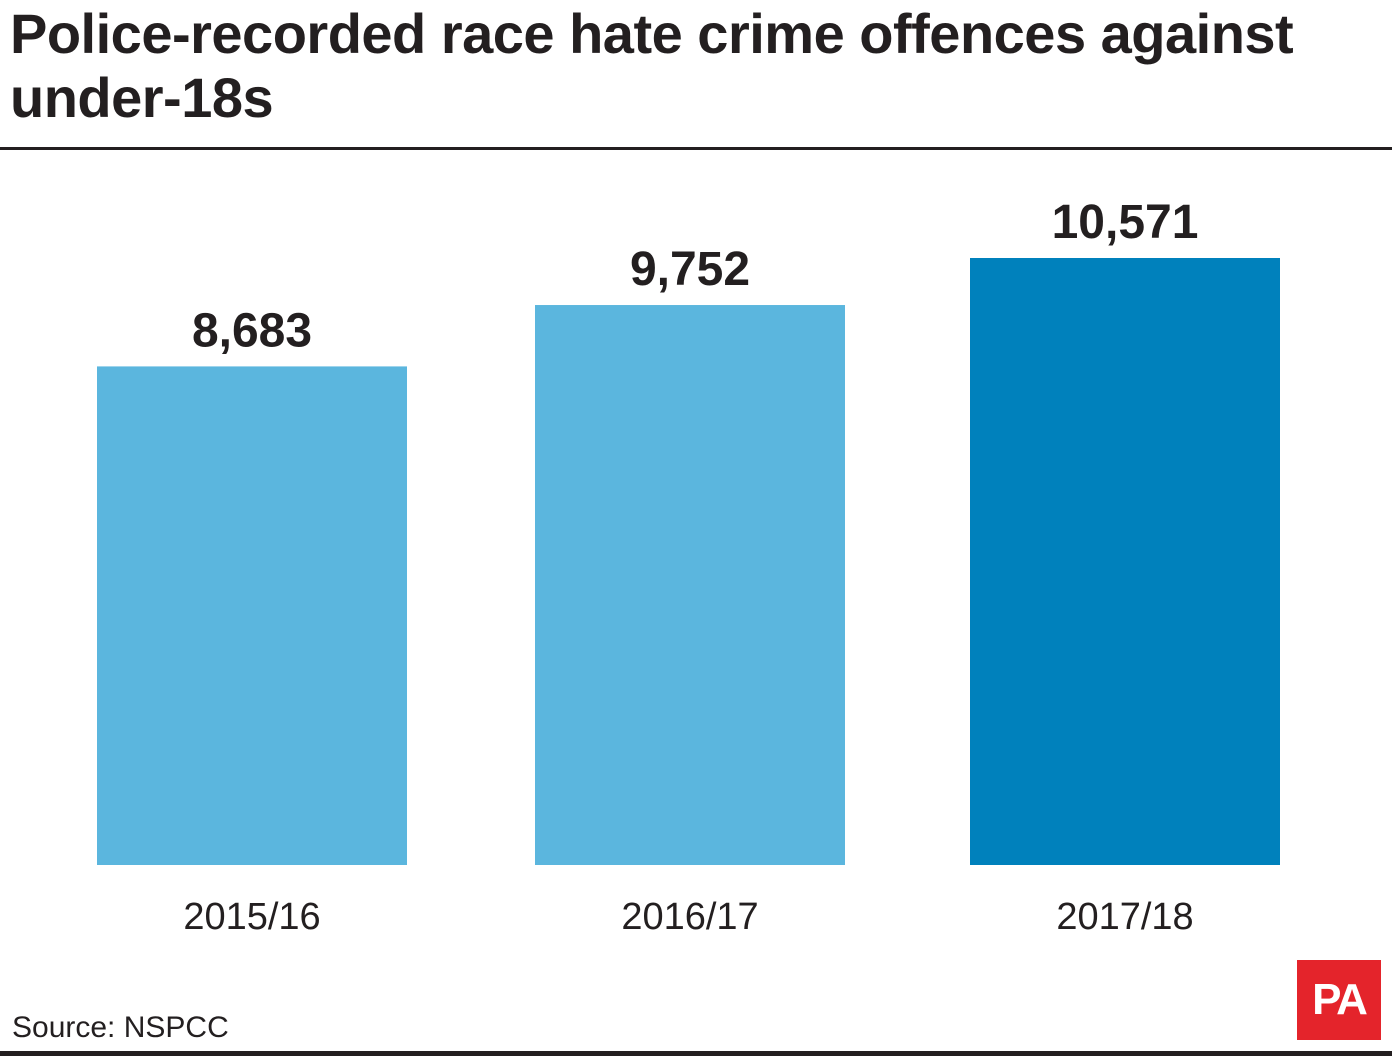 This screenshot has height=1056, width=1392. Describe the element at coordinates (1124, 917) in the screenshot. I see `category-label: 2017/18` at that location.